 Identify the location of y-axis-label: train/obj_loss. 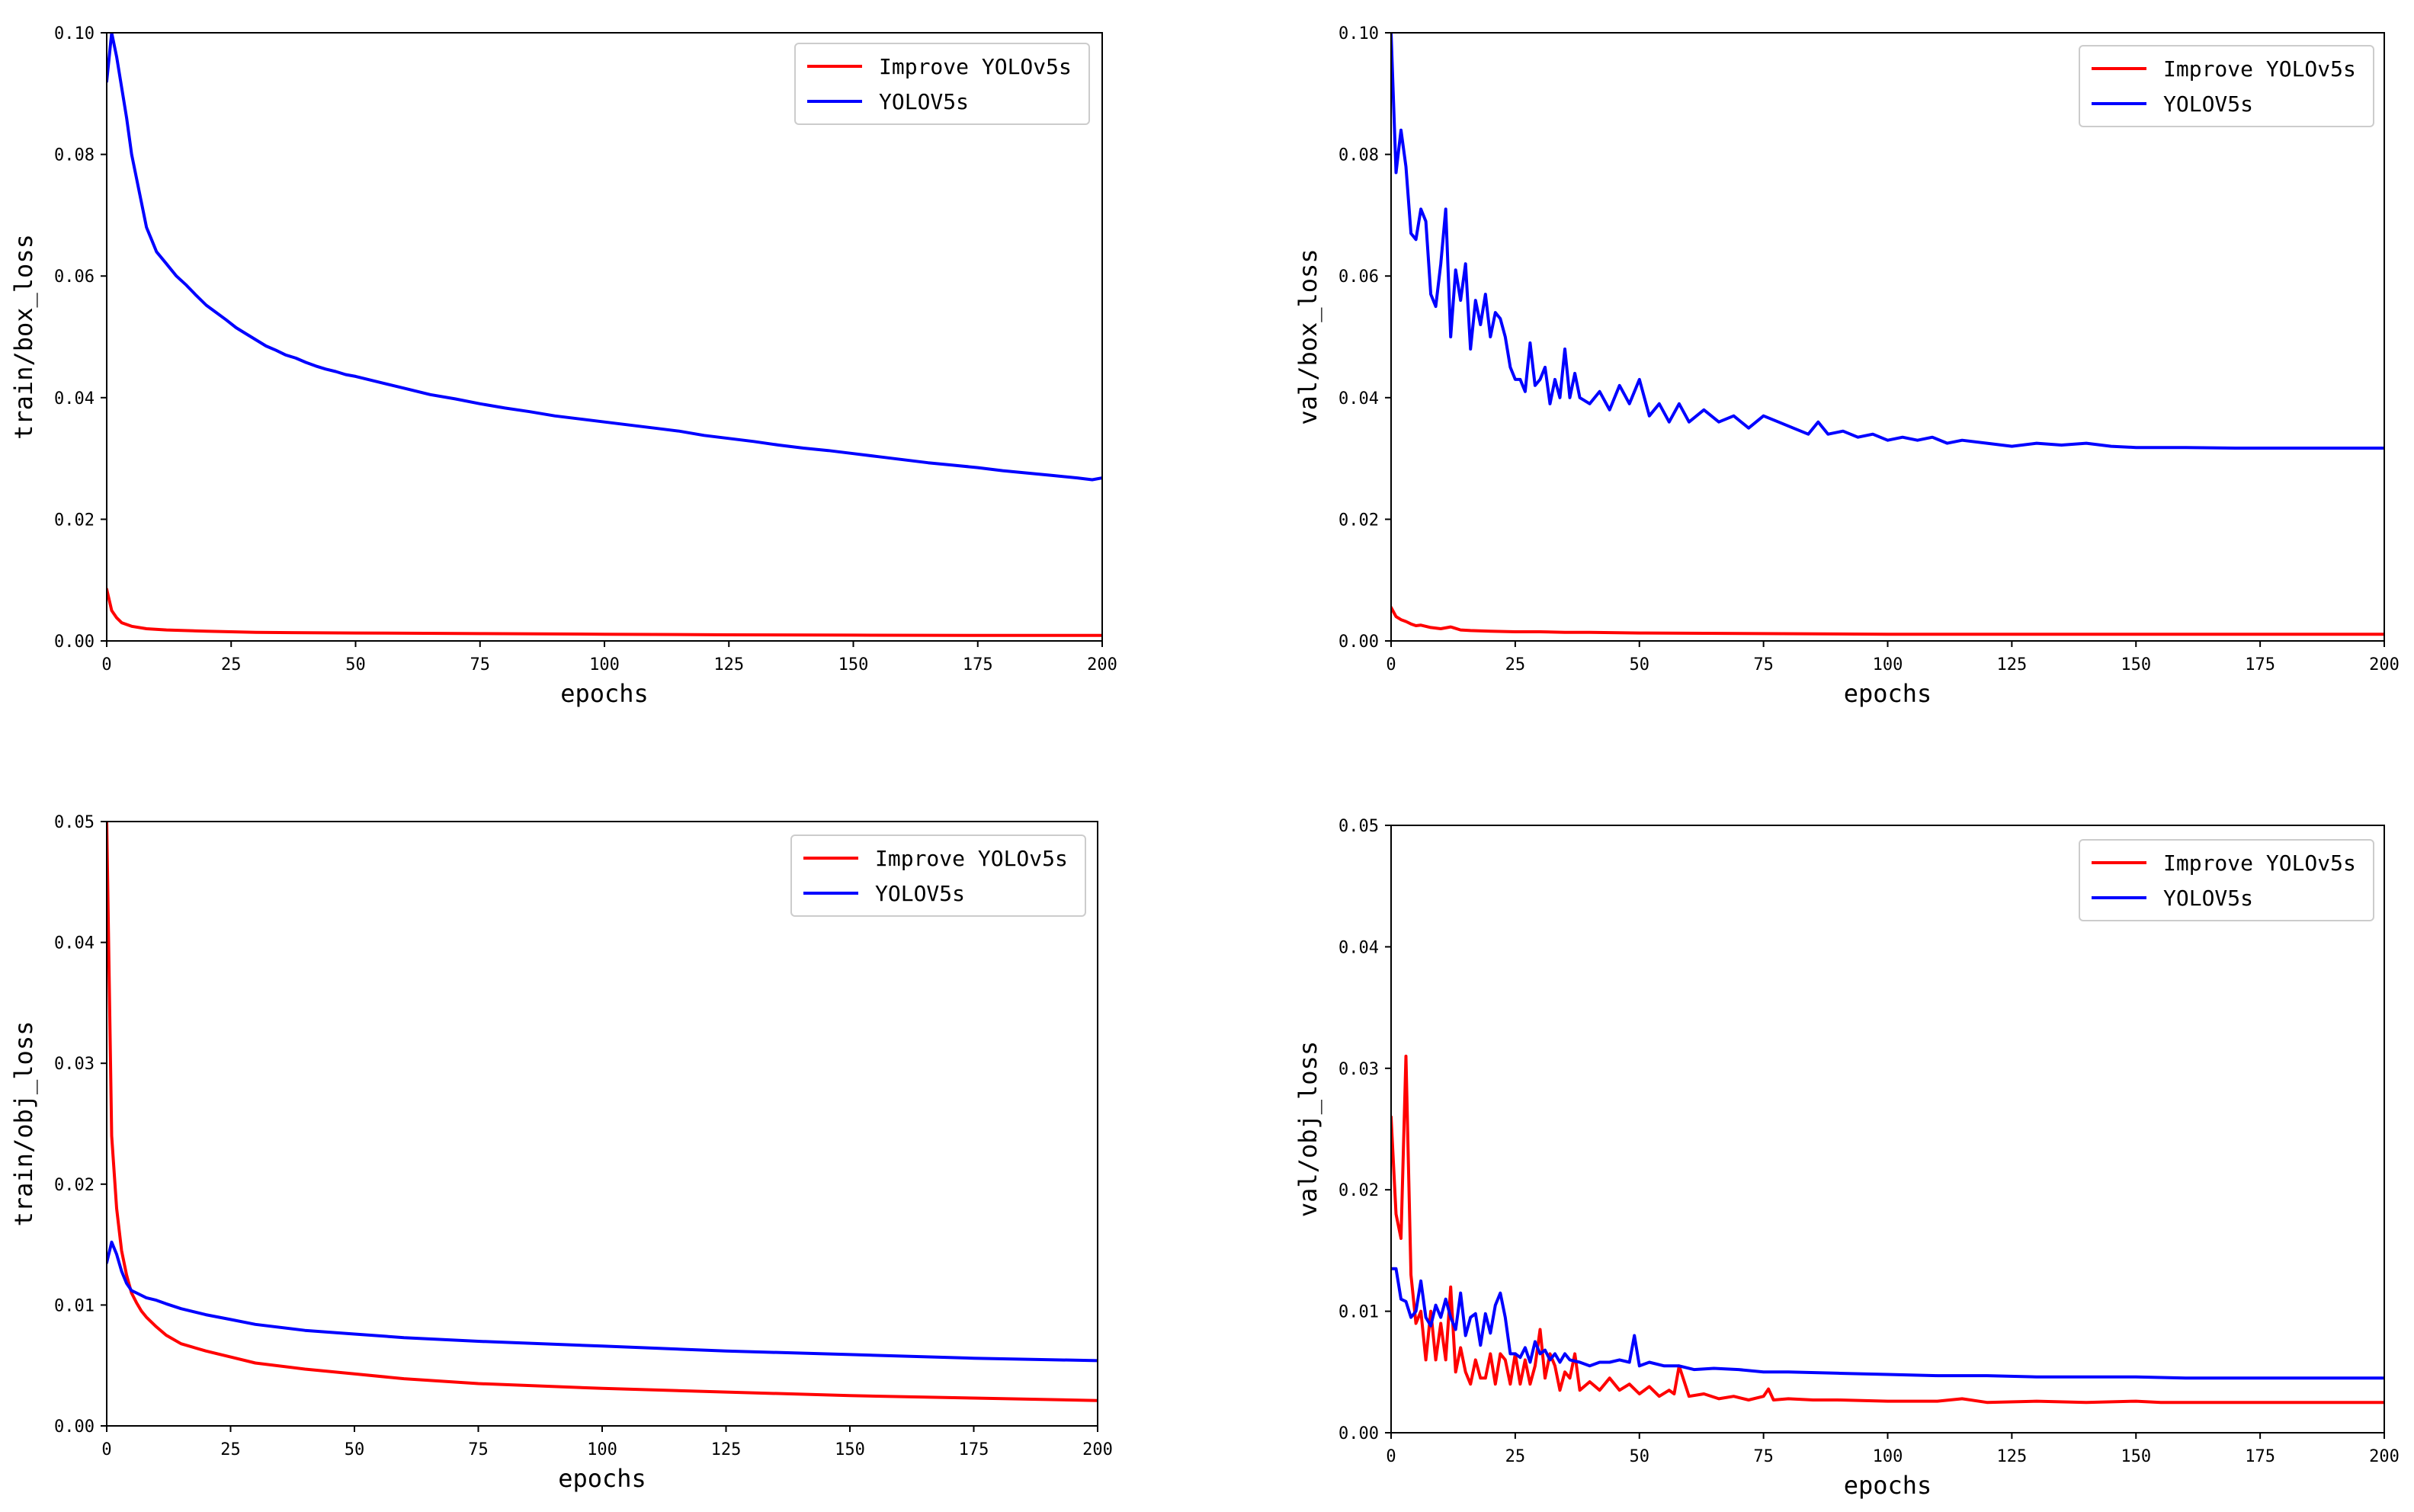
(23, 1124).